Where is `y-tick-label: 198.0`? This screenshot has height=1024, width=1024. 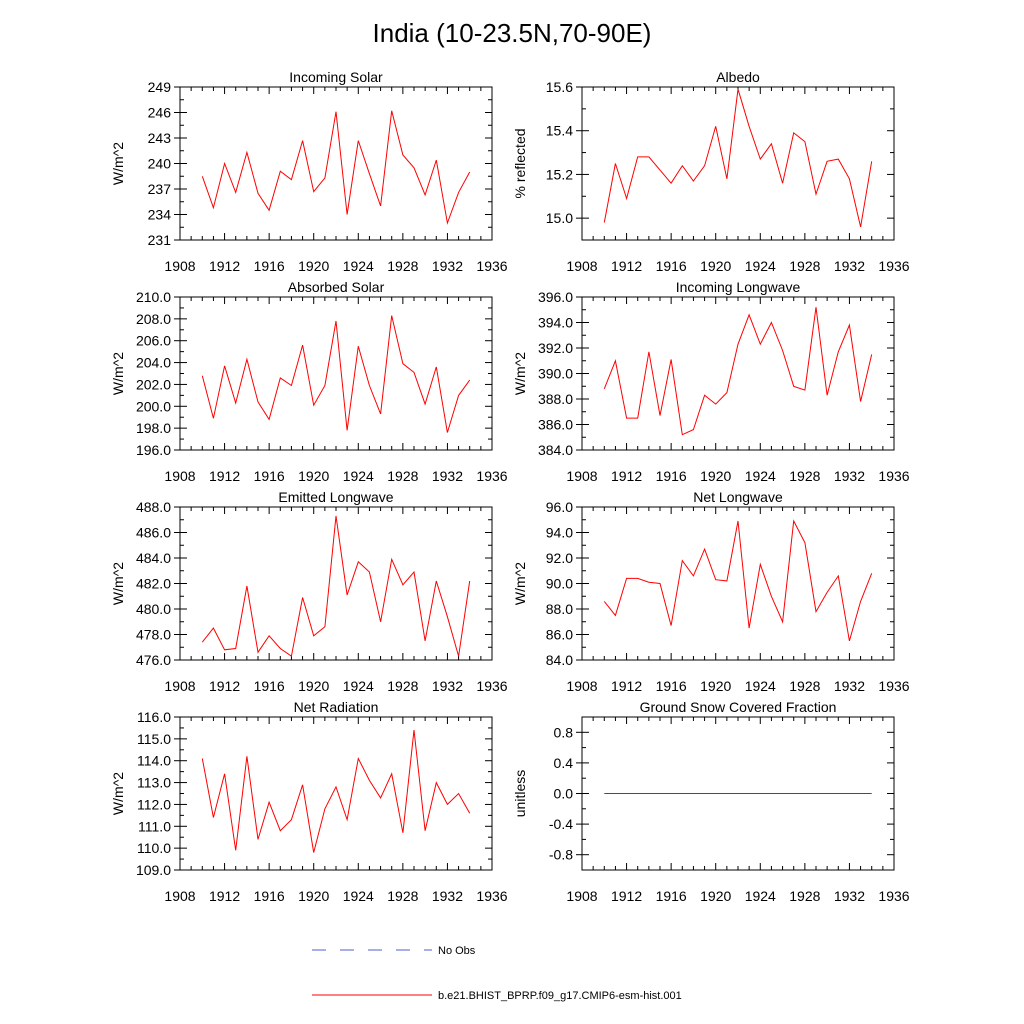 y-tick-label: 198.0 is located at coordinates (153, 428).